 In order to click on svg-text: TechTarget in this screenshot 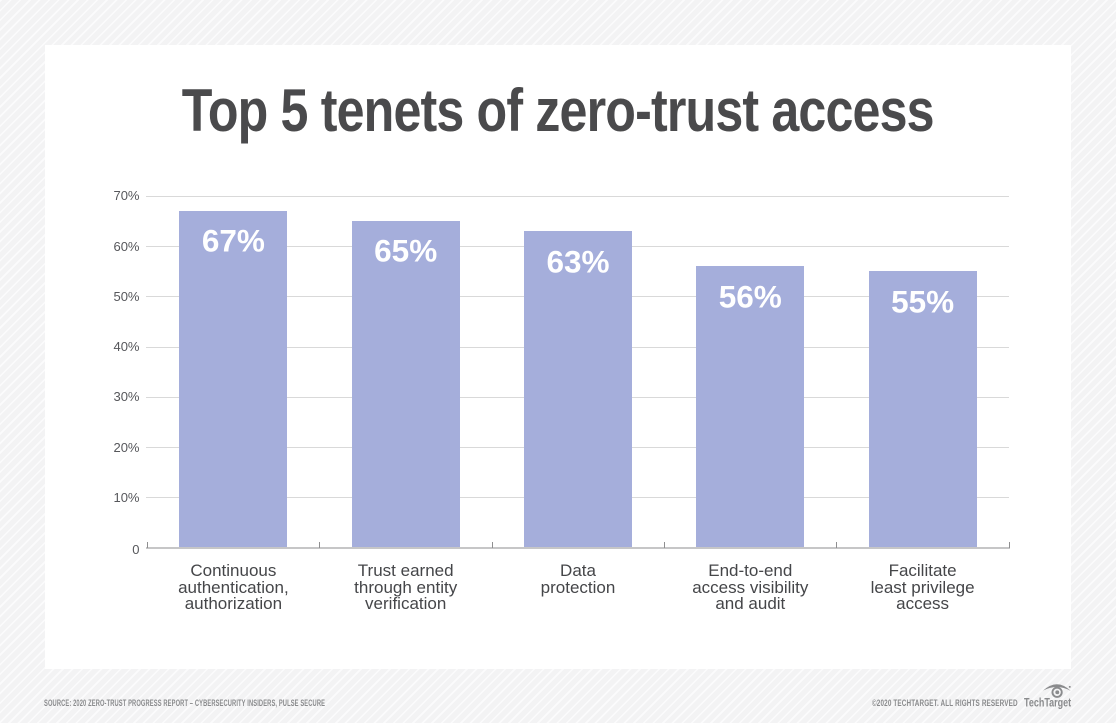, I will do `click(1048, 703)`.